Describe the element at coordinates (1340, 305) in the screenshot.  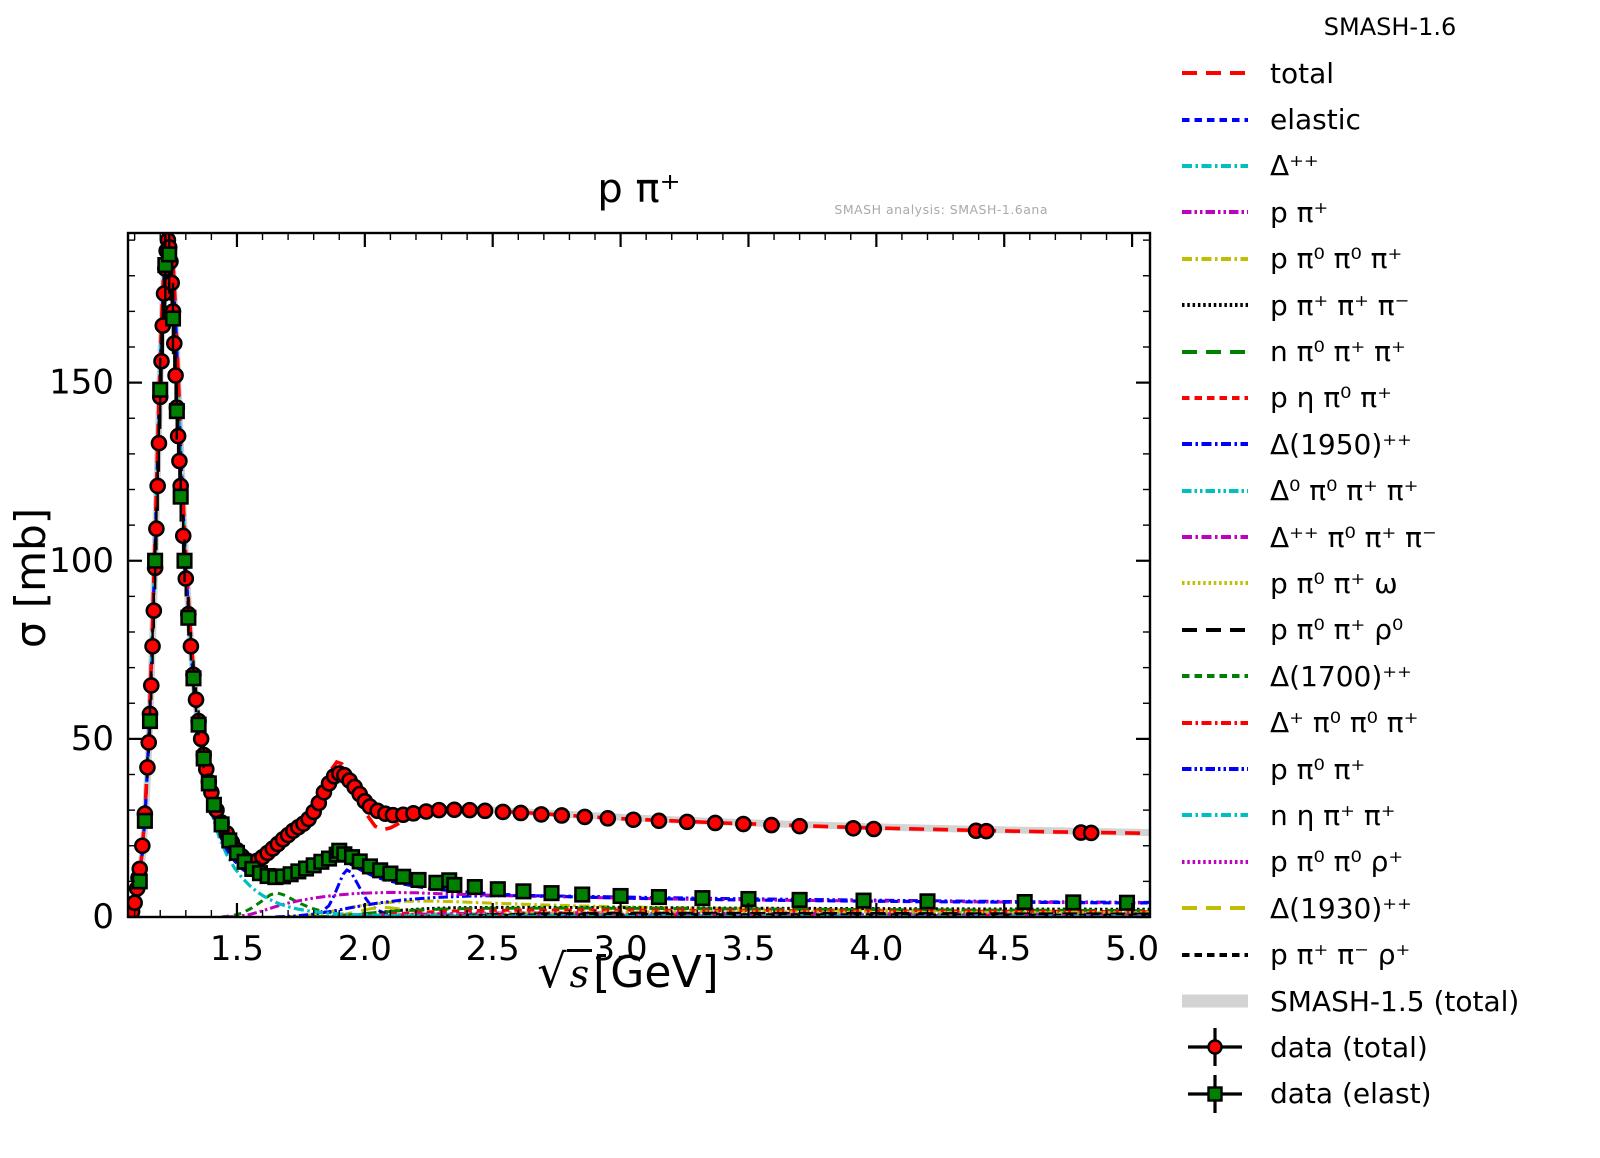
I see `legend-label: p π⁺ π⁺ π⁻` at that location.